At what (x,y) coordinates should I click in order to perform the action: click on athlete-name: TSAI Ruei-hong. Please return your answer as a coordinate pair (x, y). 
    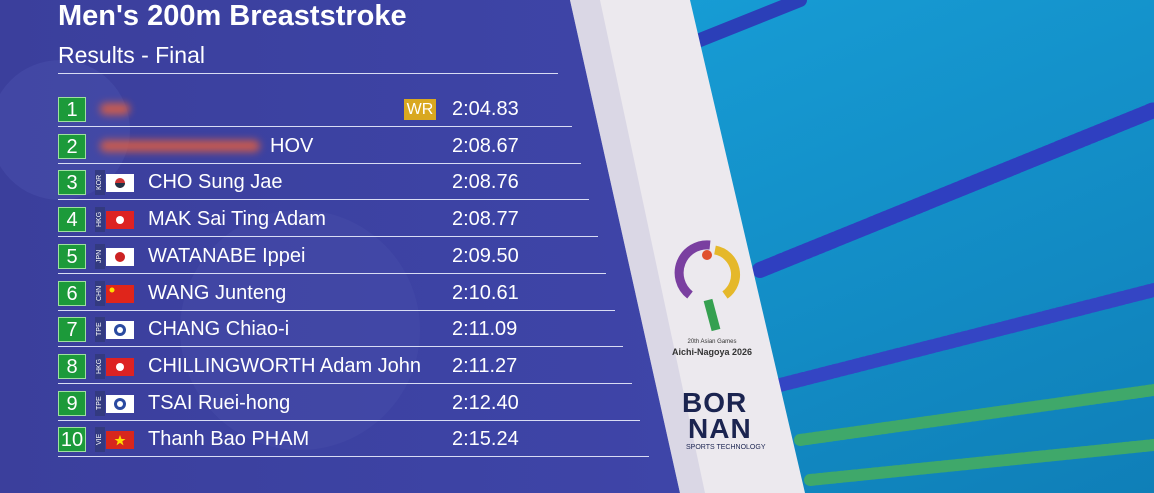
    Looking at the image, I should click on (219, 402).